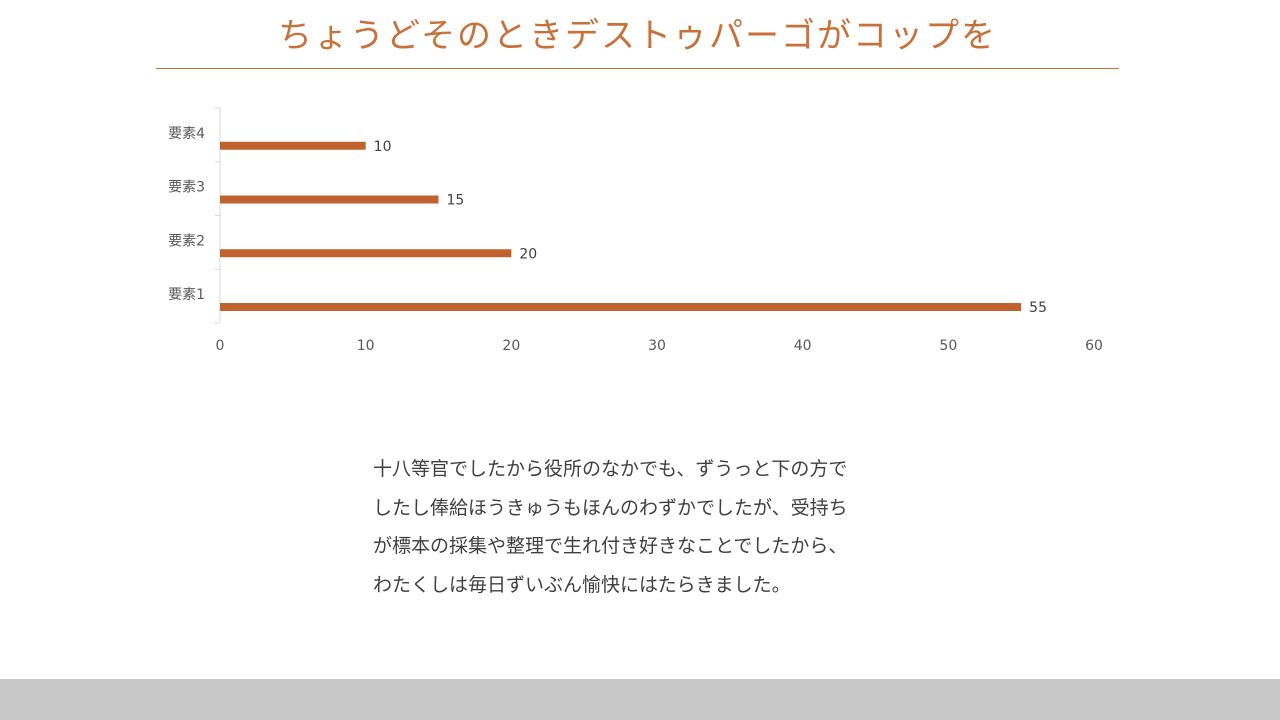 This screenshot has height=720, width=1280. What do you see at coordinates (528, 254) in the screenshot?
I see `data-label-2: 20` at bounding box center [528, 254].